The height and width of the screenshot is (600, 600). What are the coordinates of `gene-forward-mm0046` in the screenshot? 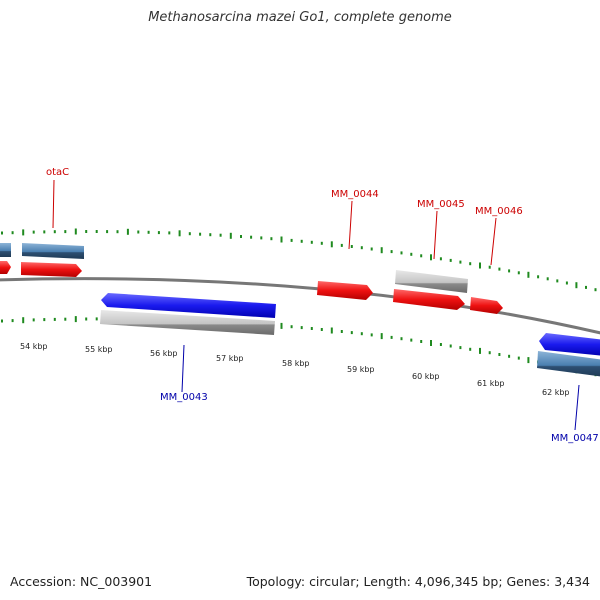 It's located at (486, 305).